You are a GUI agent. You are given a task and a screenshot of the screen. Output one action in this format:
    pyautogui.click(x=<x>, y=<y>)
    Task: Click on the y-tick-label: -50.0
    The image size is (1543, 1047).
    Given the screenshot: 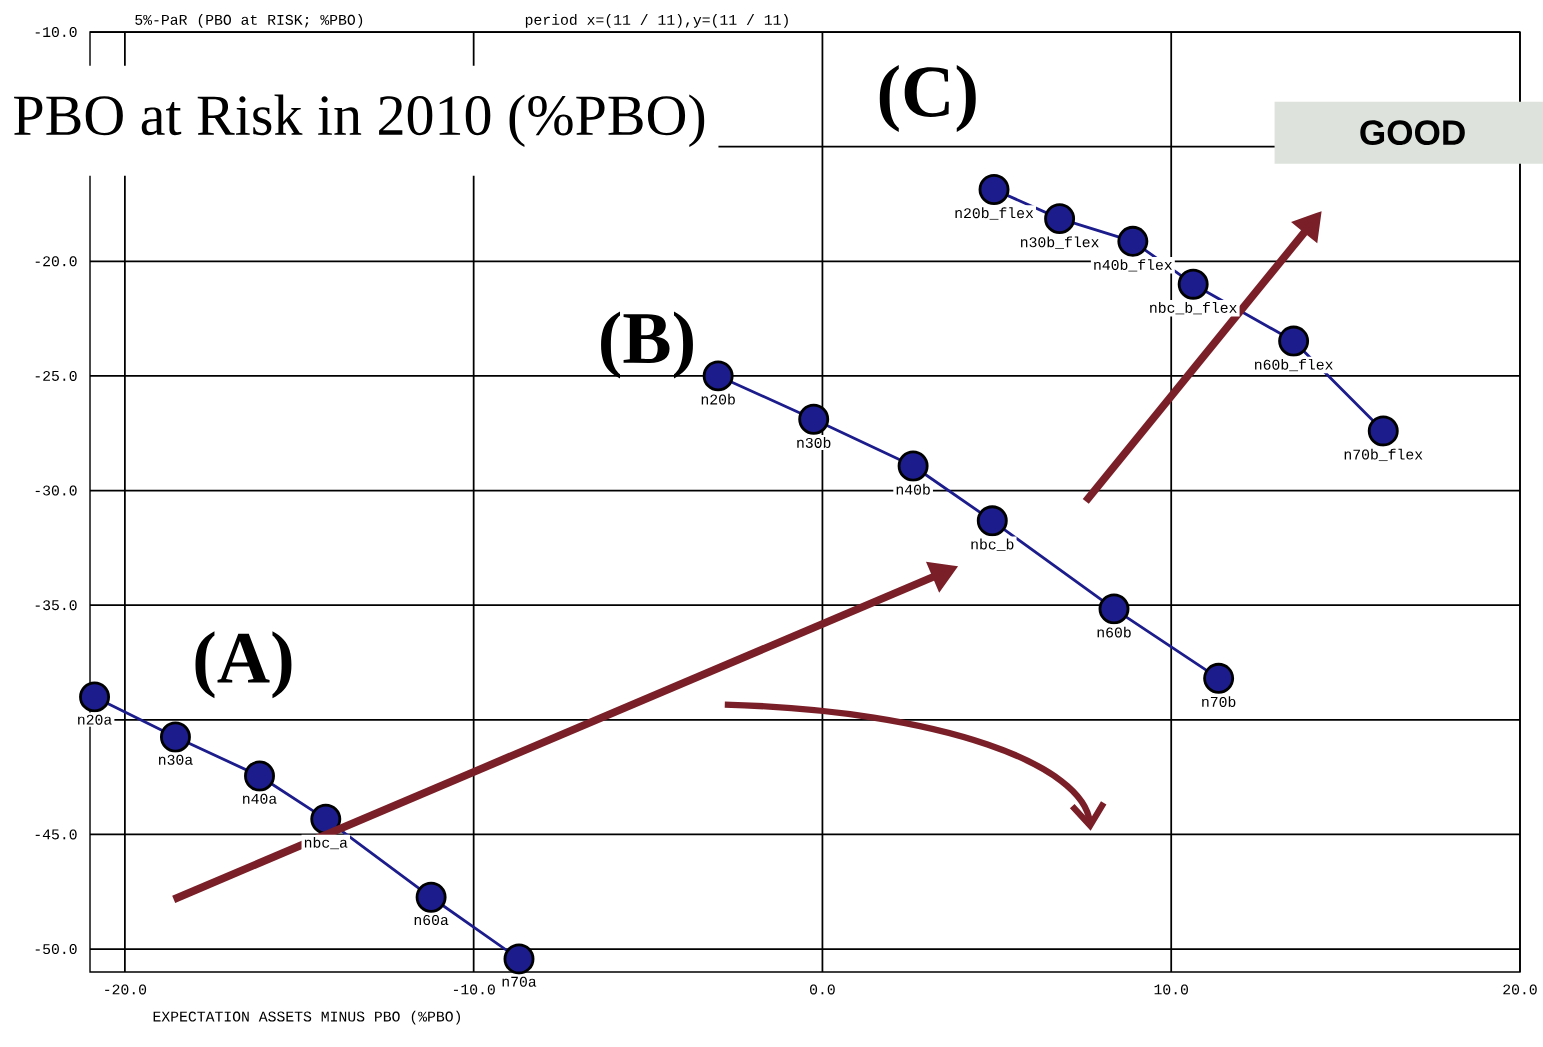 What is the action you would take?
    pyautogui.click(x=56, y=949)
    